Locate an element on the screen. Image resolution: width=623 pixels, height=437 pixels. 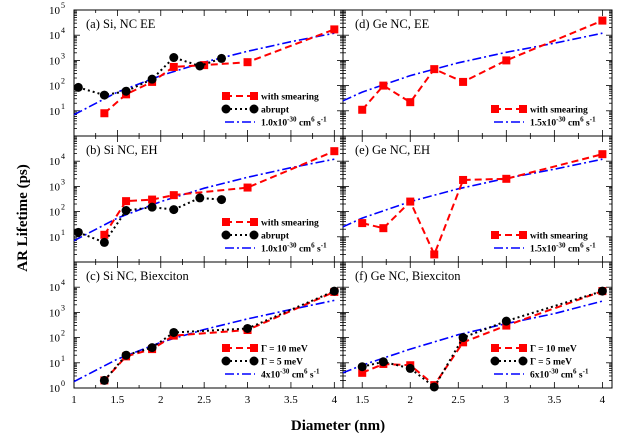
legend-label: 6x10-30 cm6 s-1 is located at coordinates (559, 374).